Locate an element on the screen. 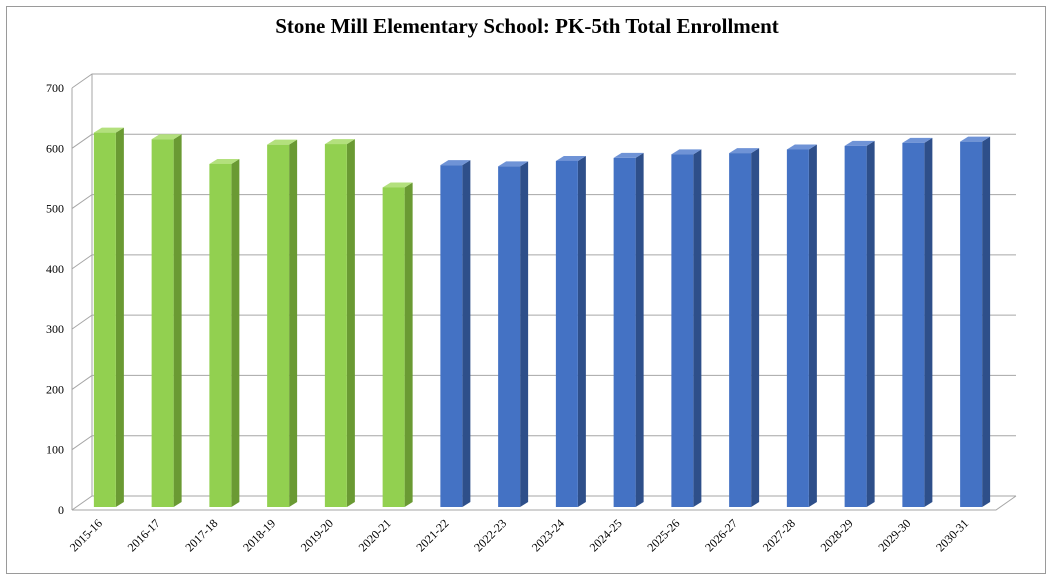  x-tick-label: 2028-29 is located at coordinates (837, 535).